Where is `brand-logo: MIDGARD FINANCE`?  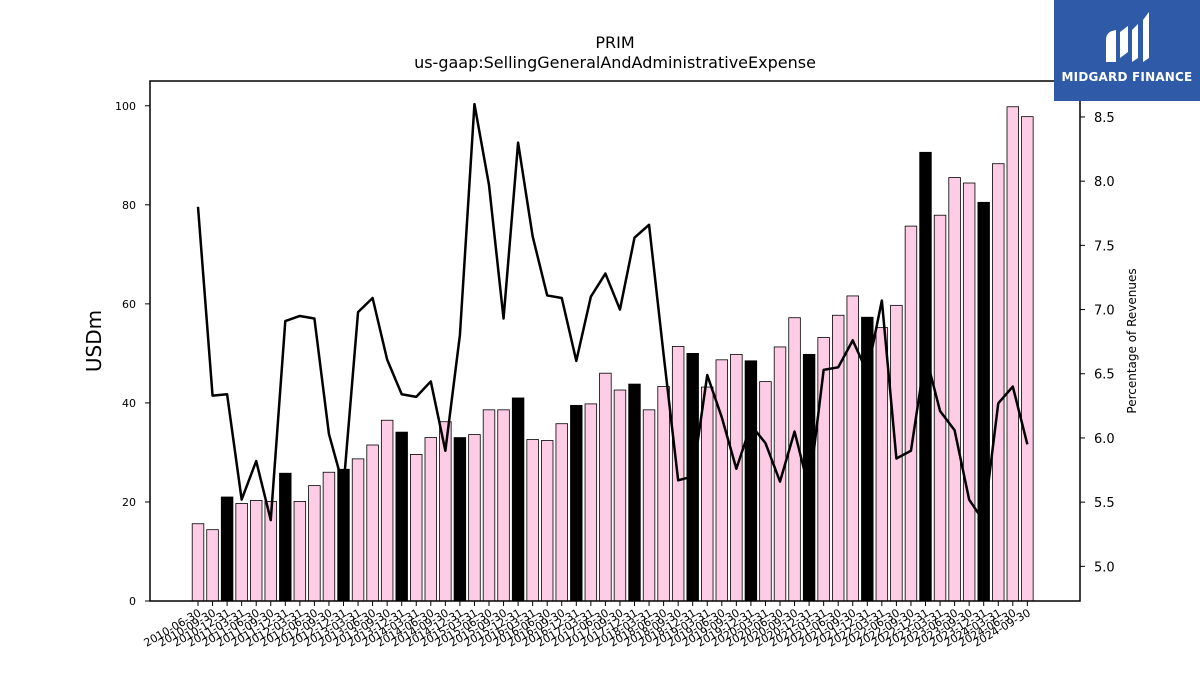 brand-logo: MIDGARD FINANCE is located at coordinates (1127, 50).